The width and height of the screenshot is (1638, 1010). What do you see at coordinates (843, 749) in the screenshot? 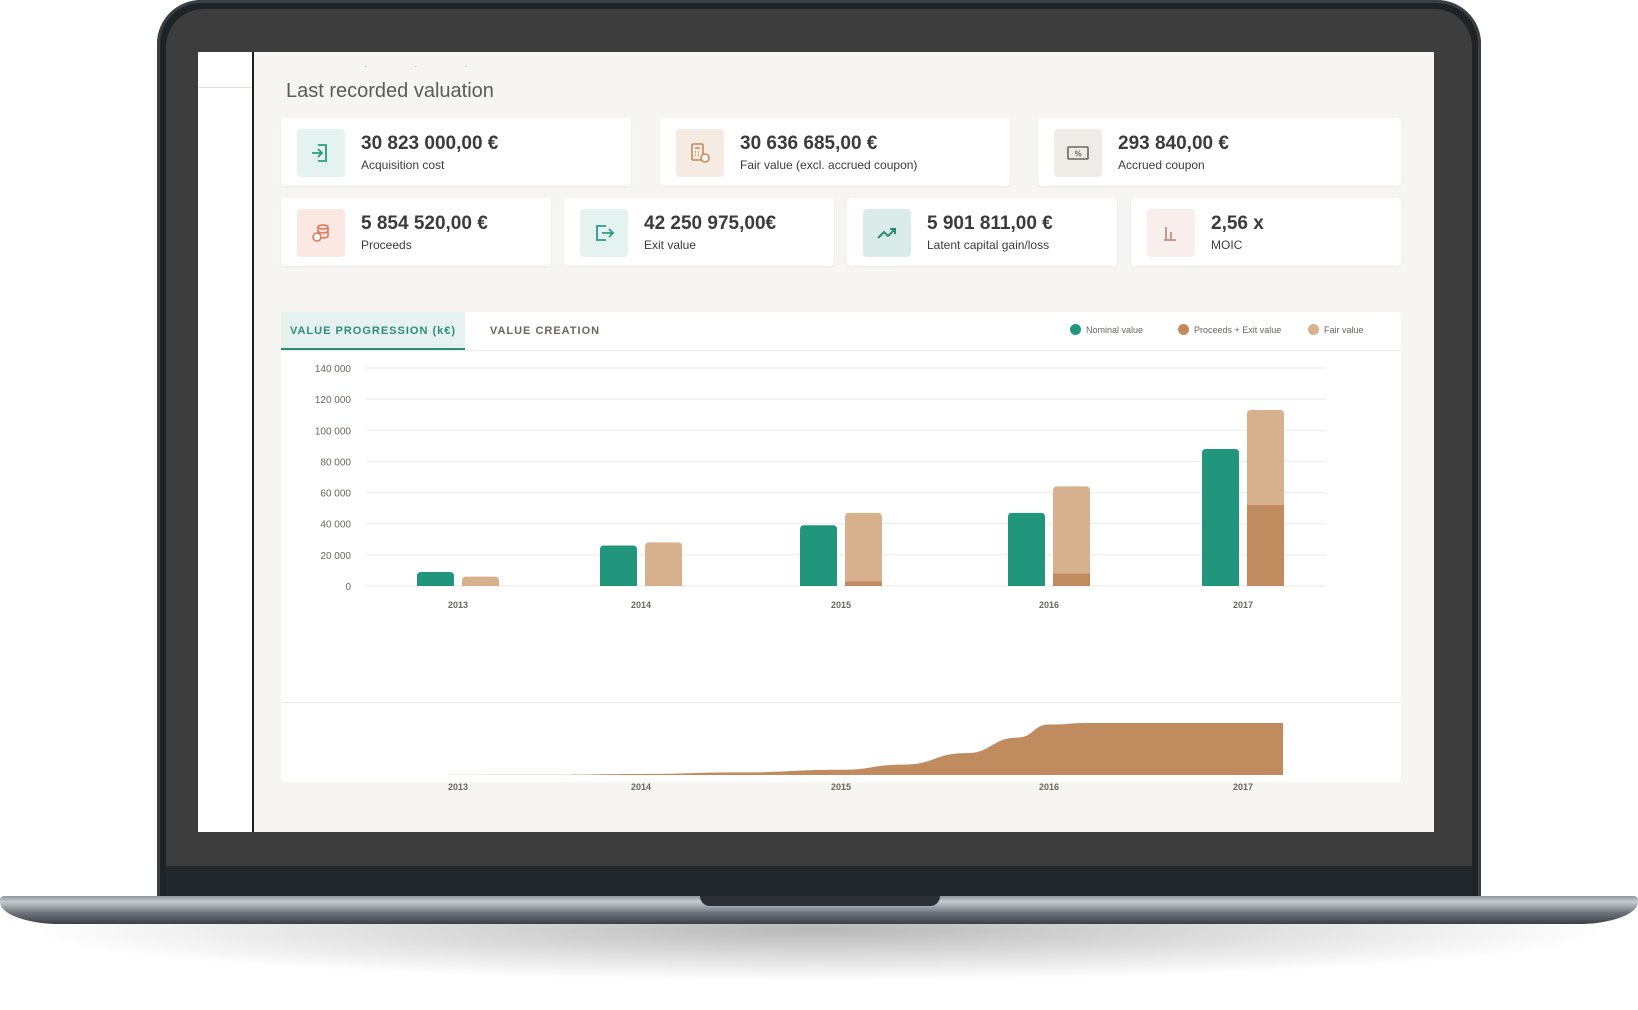
I see `area-series` at bounding box center [843, 749].